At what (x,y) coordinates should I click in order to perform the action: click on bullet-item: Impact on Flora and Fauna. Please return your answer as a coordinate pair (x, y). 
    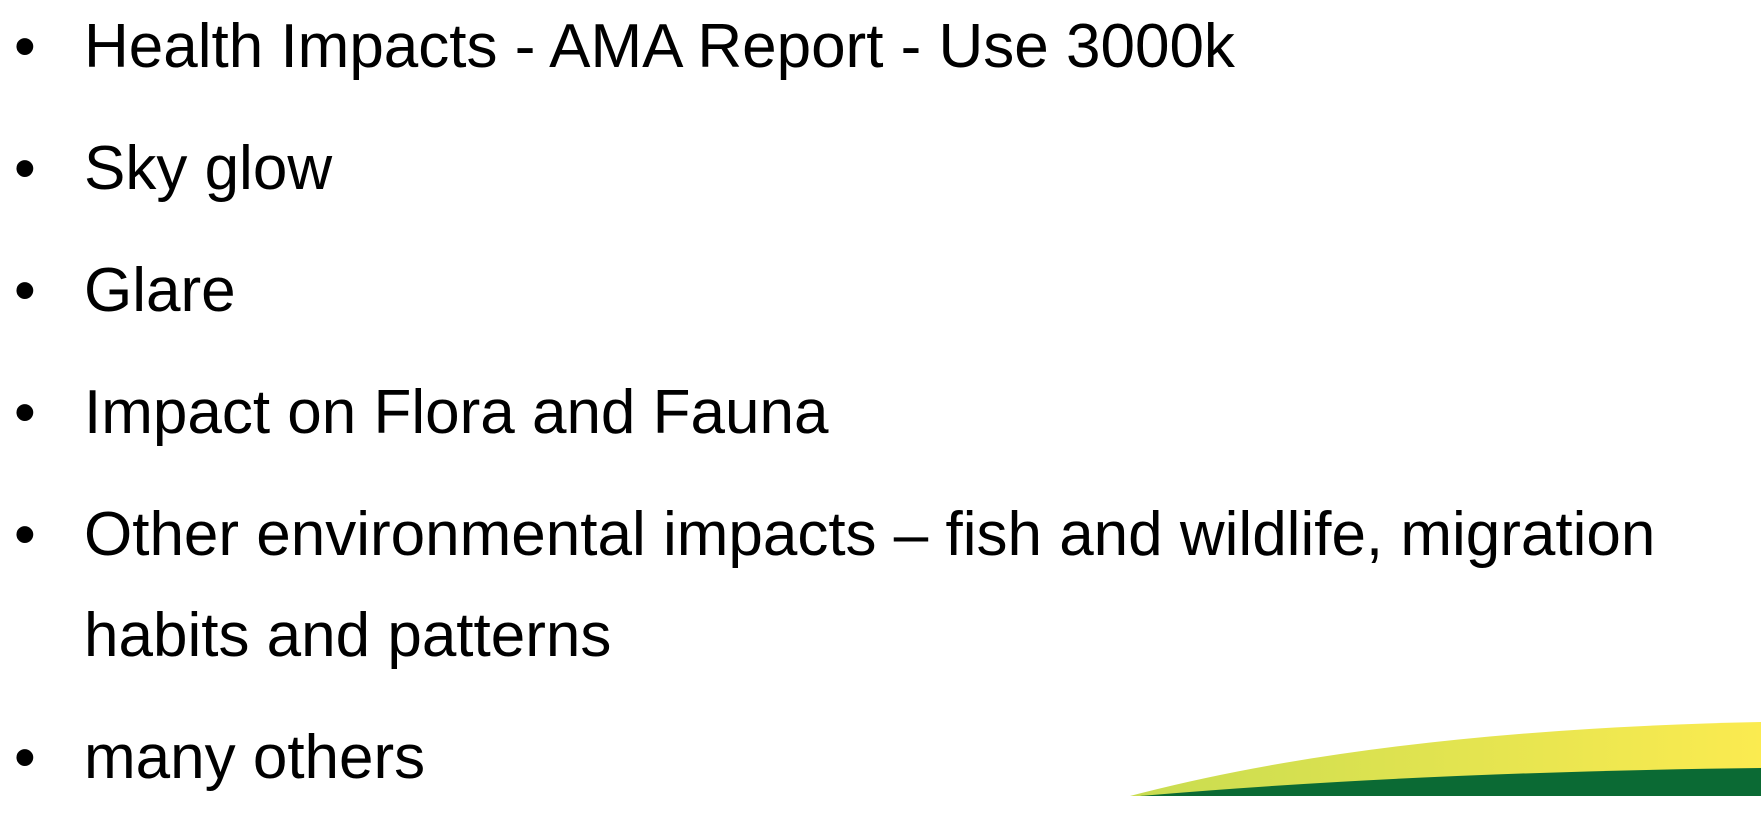
    Looking at the image, I should click on (880, 412).